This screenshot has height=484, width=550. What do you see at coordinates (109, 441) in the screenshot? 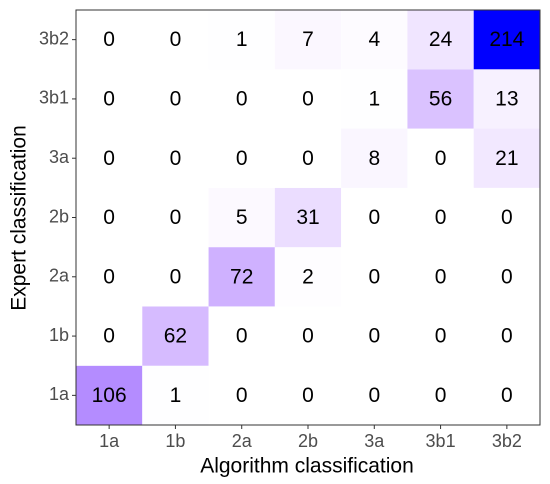
I see `x-tick-label: 1a` at bounding box center [109, 441].